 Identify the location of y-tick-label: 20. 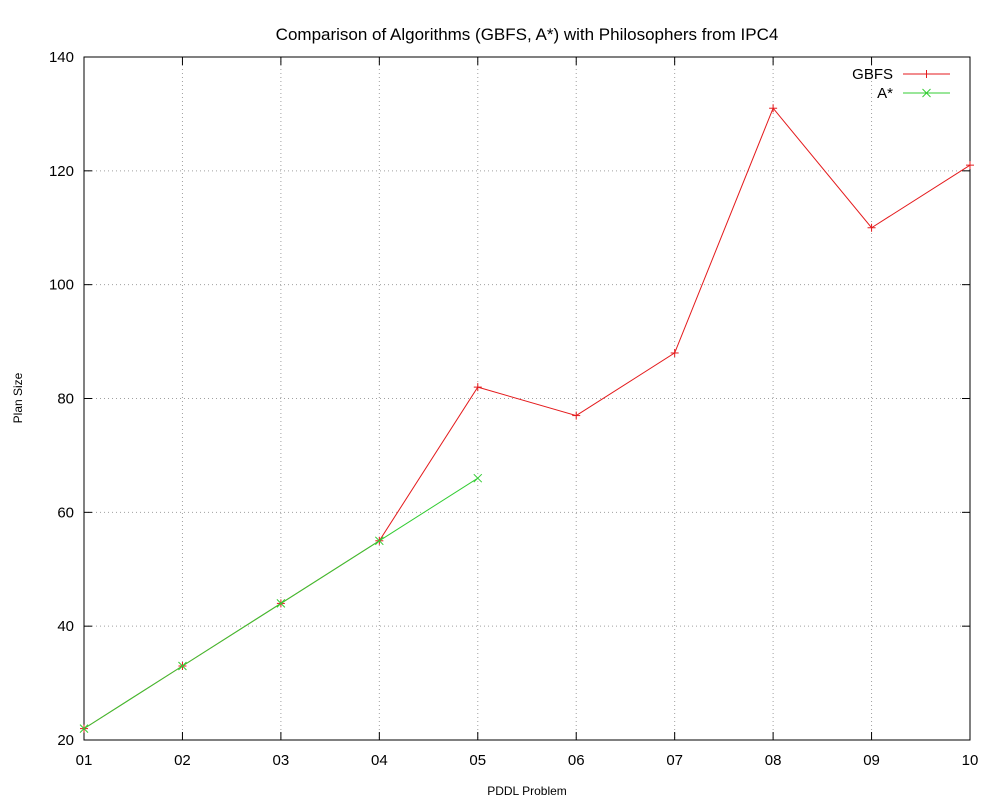
(65, 740).